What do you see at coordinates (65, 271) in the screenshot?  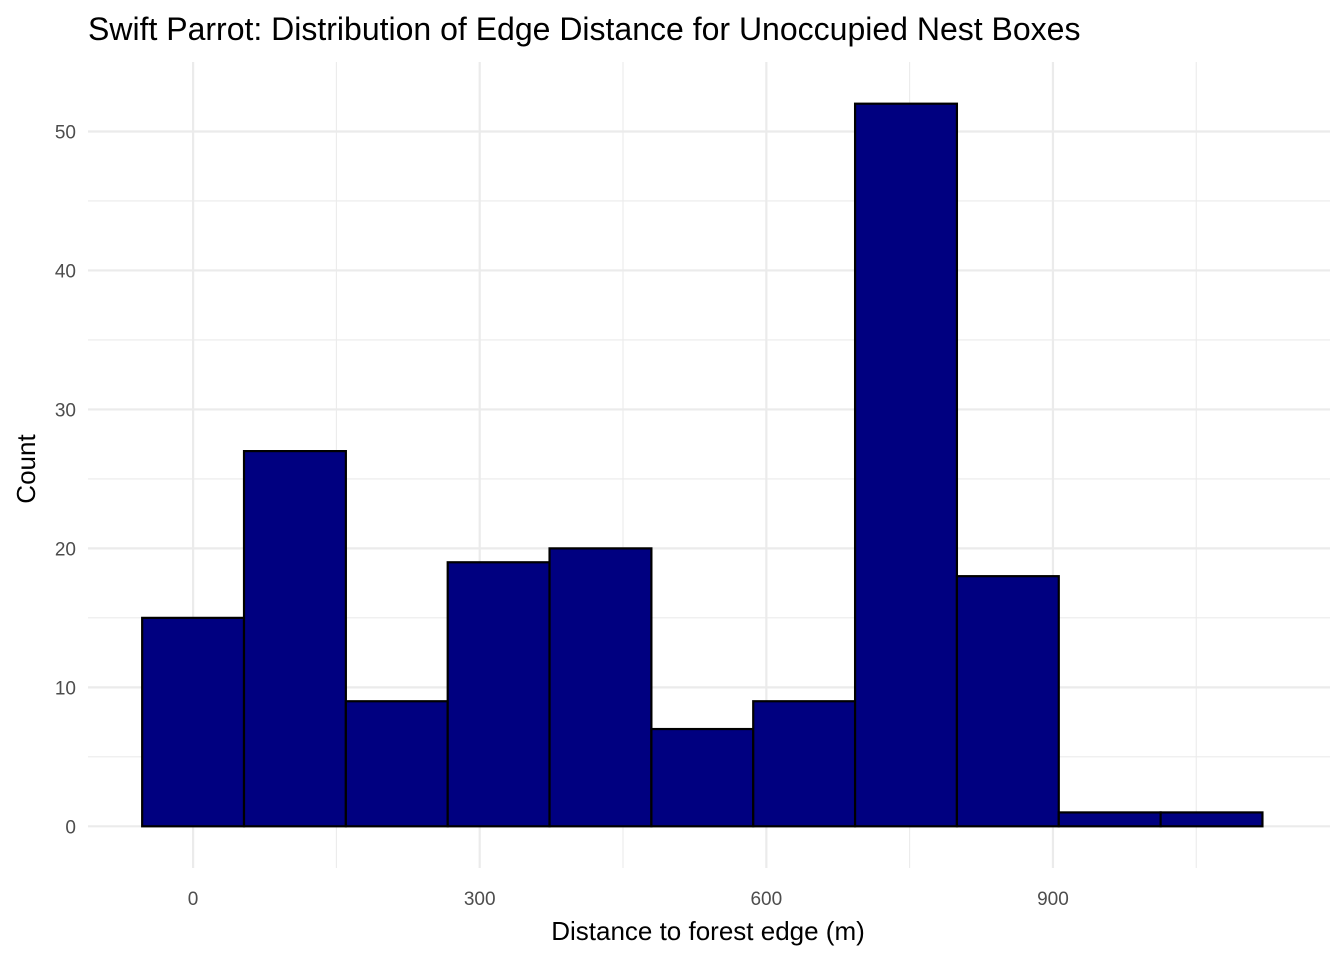 I see `y-tick-label: 40` at bounding box center [65, 271].